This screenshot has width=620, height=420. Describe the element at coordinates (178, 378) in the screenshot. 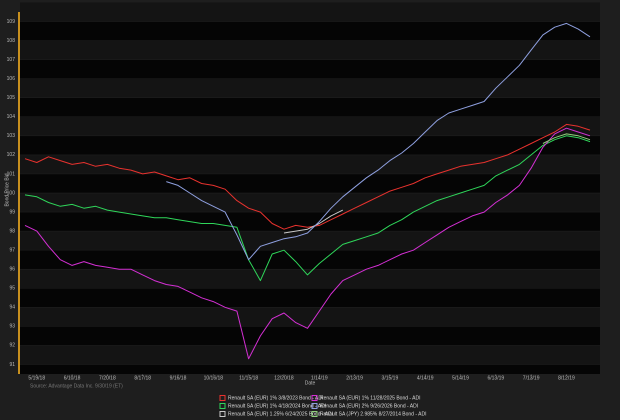

I see `x-tick-label: 9/16/18` at that location.